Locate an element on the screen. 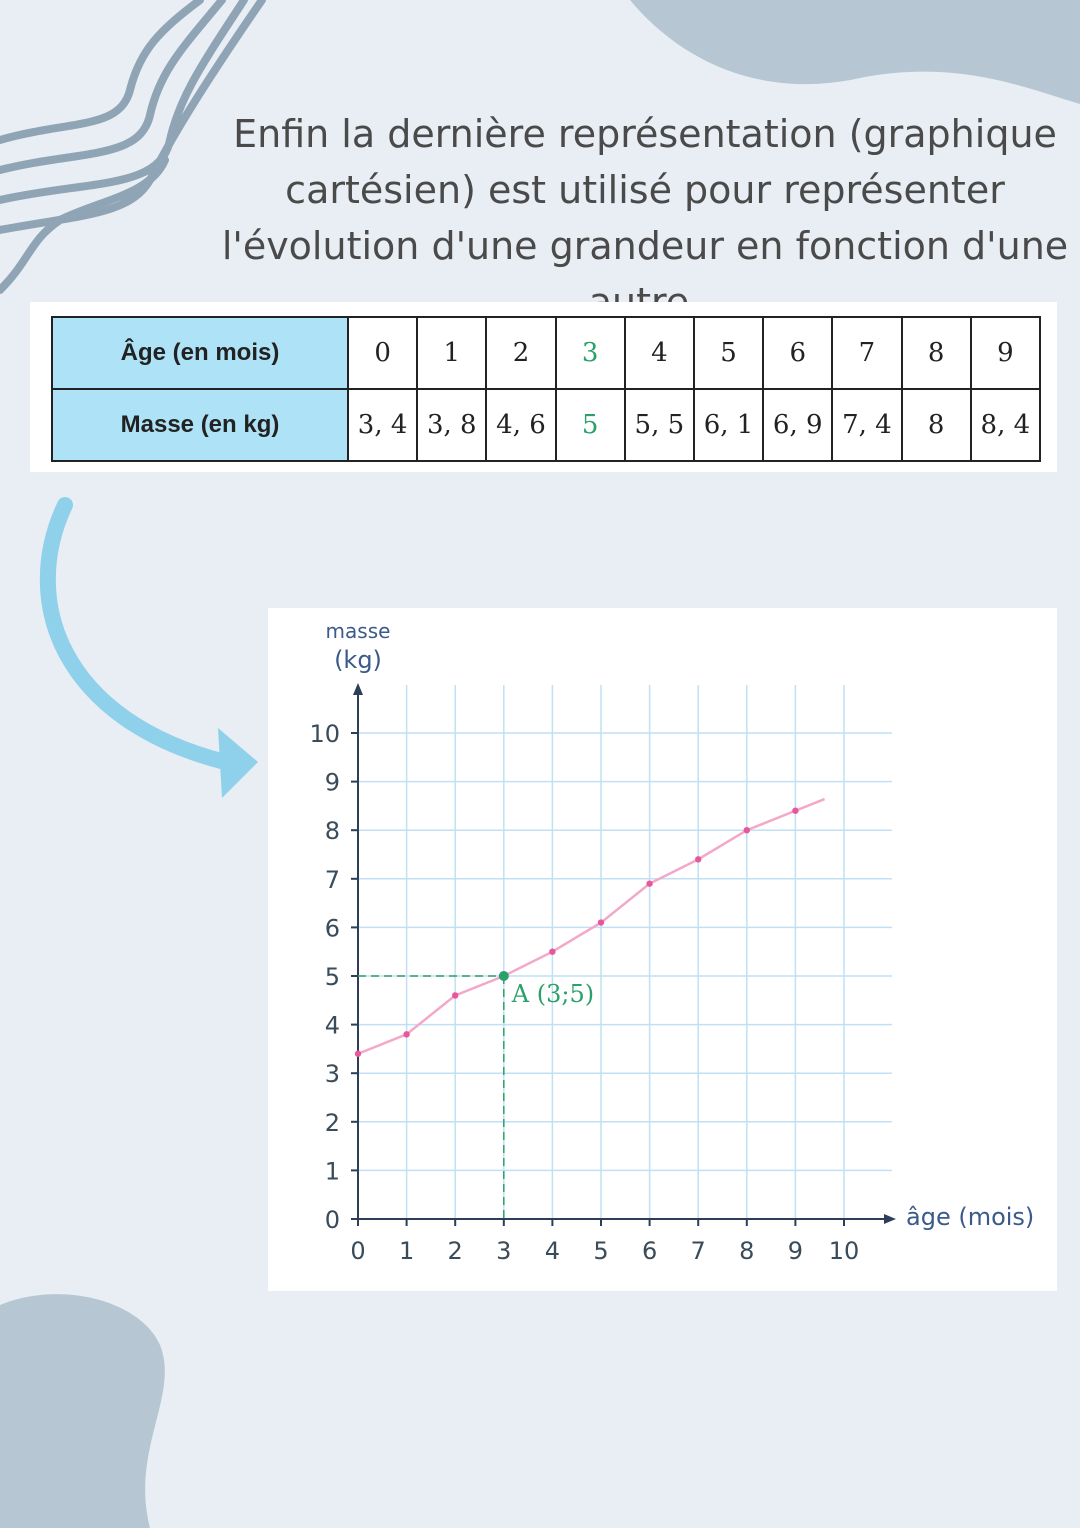 Image resolution: width=1080 pixels, height=1528 pixels. age-cell: 8 is located at coordinates (936, 353).